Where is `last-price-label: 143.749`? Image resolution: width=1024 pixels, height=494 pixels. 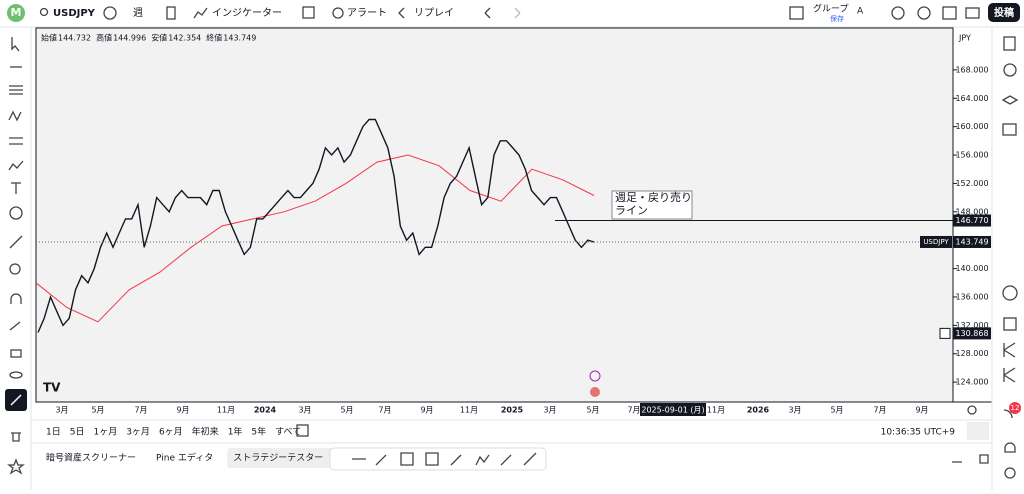 last-price-label: 143.749 is located at coordinates (971, 241).